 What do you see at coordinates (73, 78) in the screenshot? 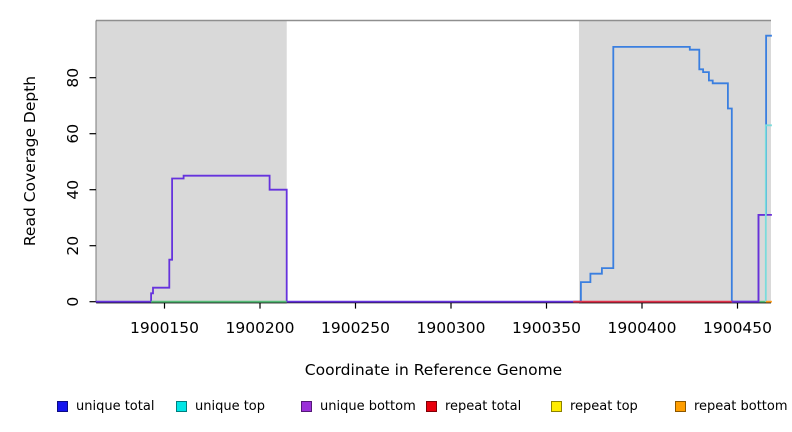
I see `y-tick-label: 80` at bounding box center [73, 78].